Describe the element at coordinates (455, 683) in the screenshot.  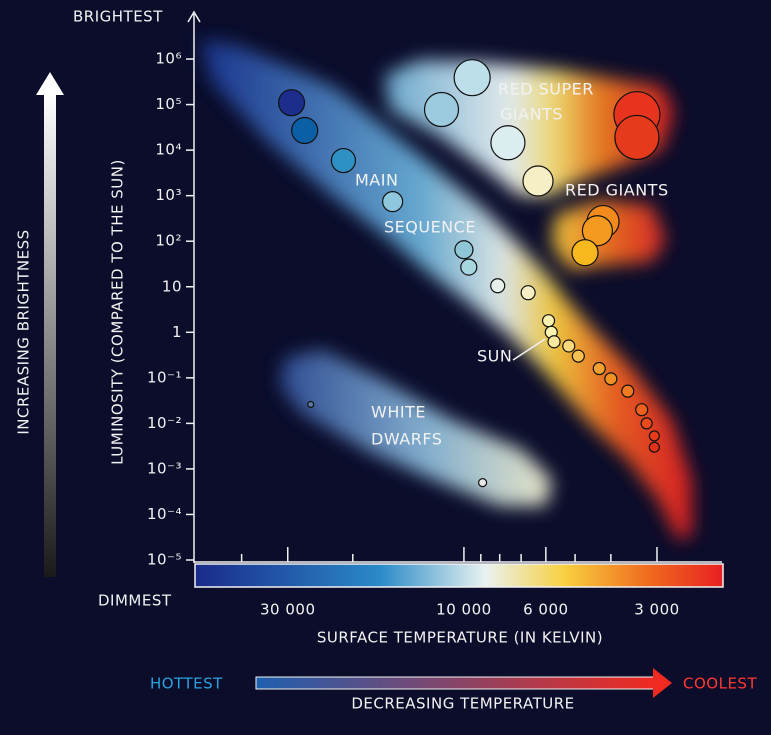
I see `temperature-arrow` at that location.